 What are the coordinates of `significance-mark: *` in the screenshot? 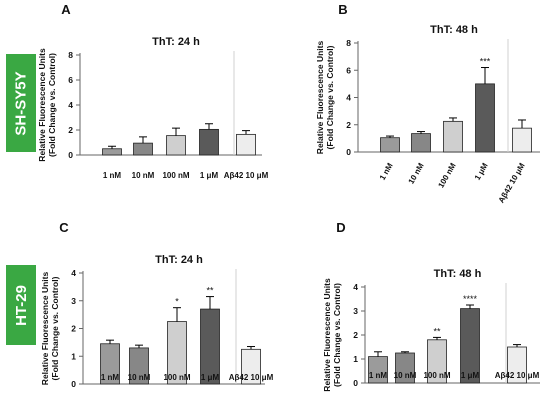 It's located at (177, 302).